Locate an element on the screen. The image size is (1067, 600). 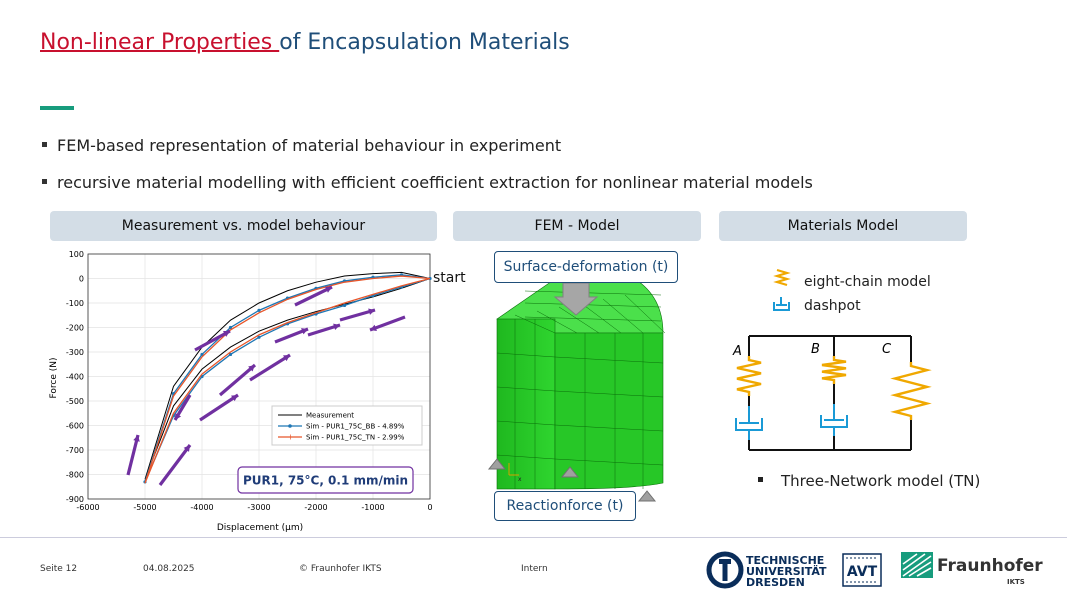
condition-label: PUR1, 75°C, 0.1 mm/min is located at coordinates (325, 481).